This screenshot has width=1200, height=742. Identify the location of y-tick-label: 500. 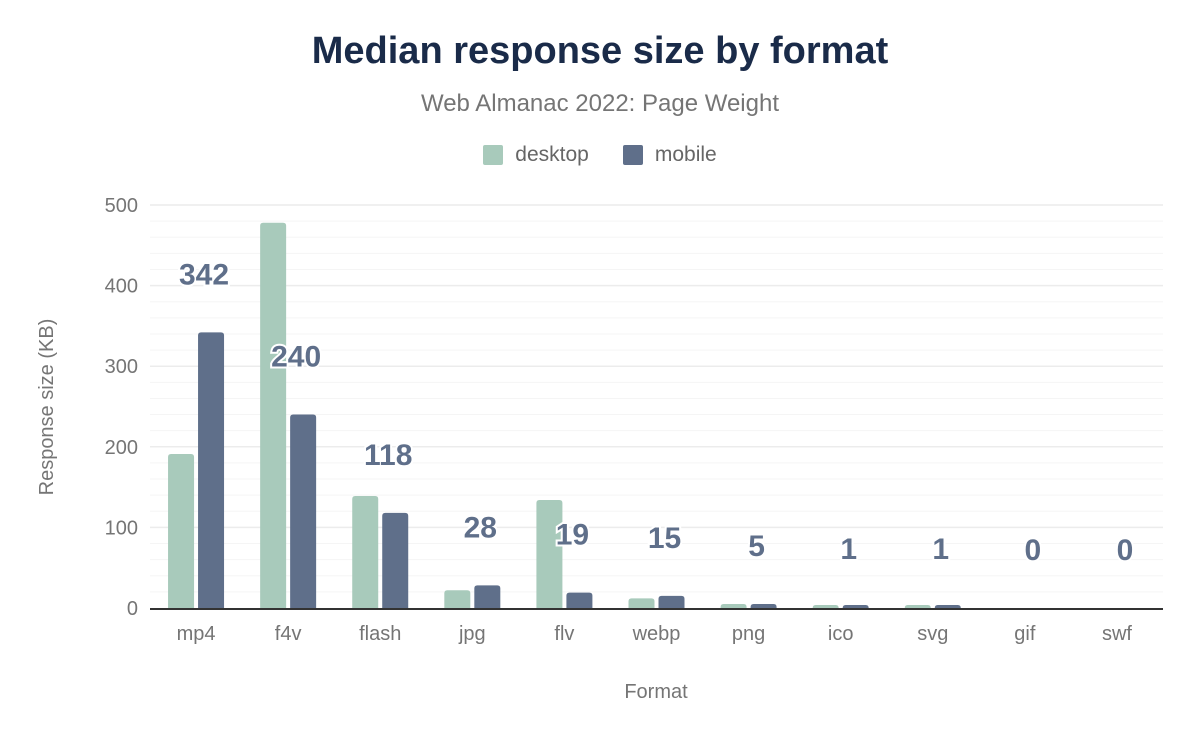
(121, 206).